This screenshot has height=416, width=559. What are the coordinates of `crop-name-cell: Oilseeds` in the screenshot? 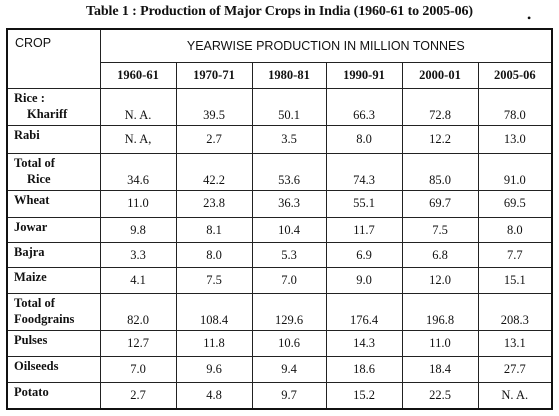 It's located at (53, 369).